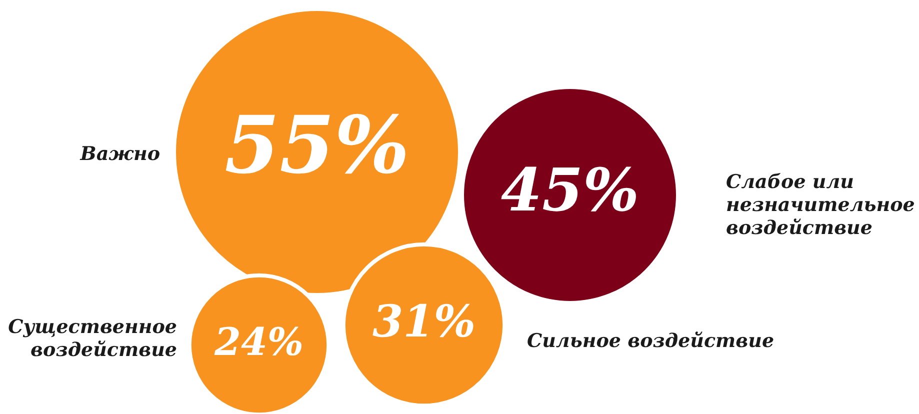  I want to click on category-label: Сильное воздействие, so click(650, 341).